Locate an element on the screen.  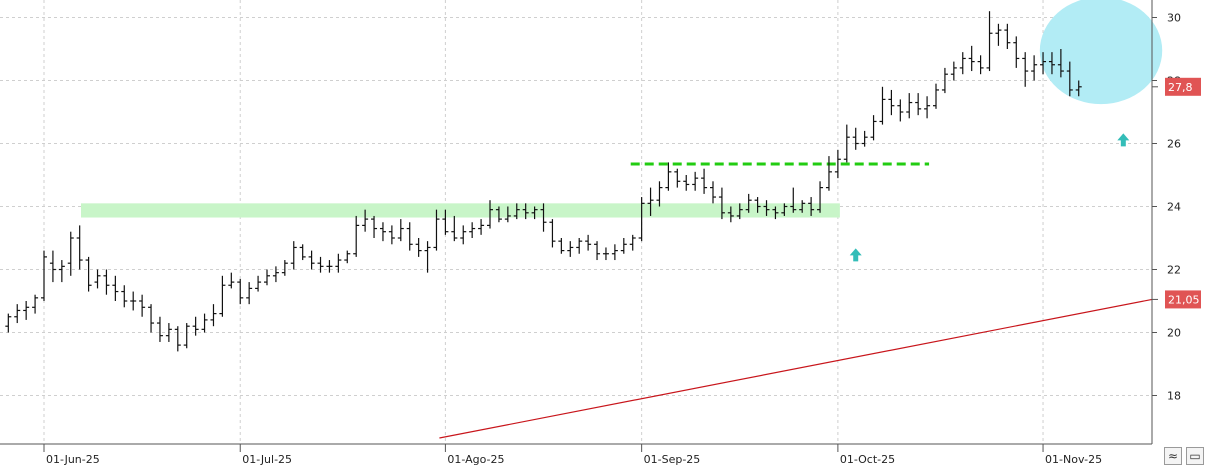
price-labels: 27,8 21,05 is located at coordinates (1176, 193).